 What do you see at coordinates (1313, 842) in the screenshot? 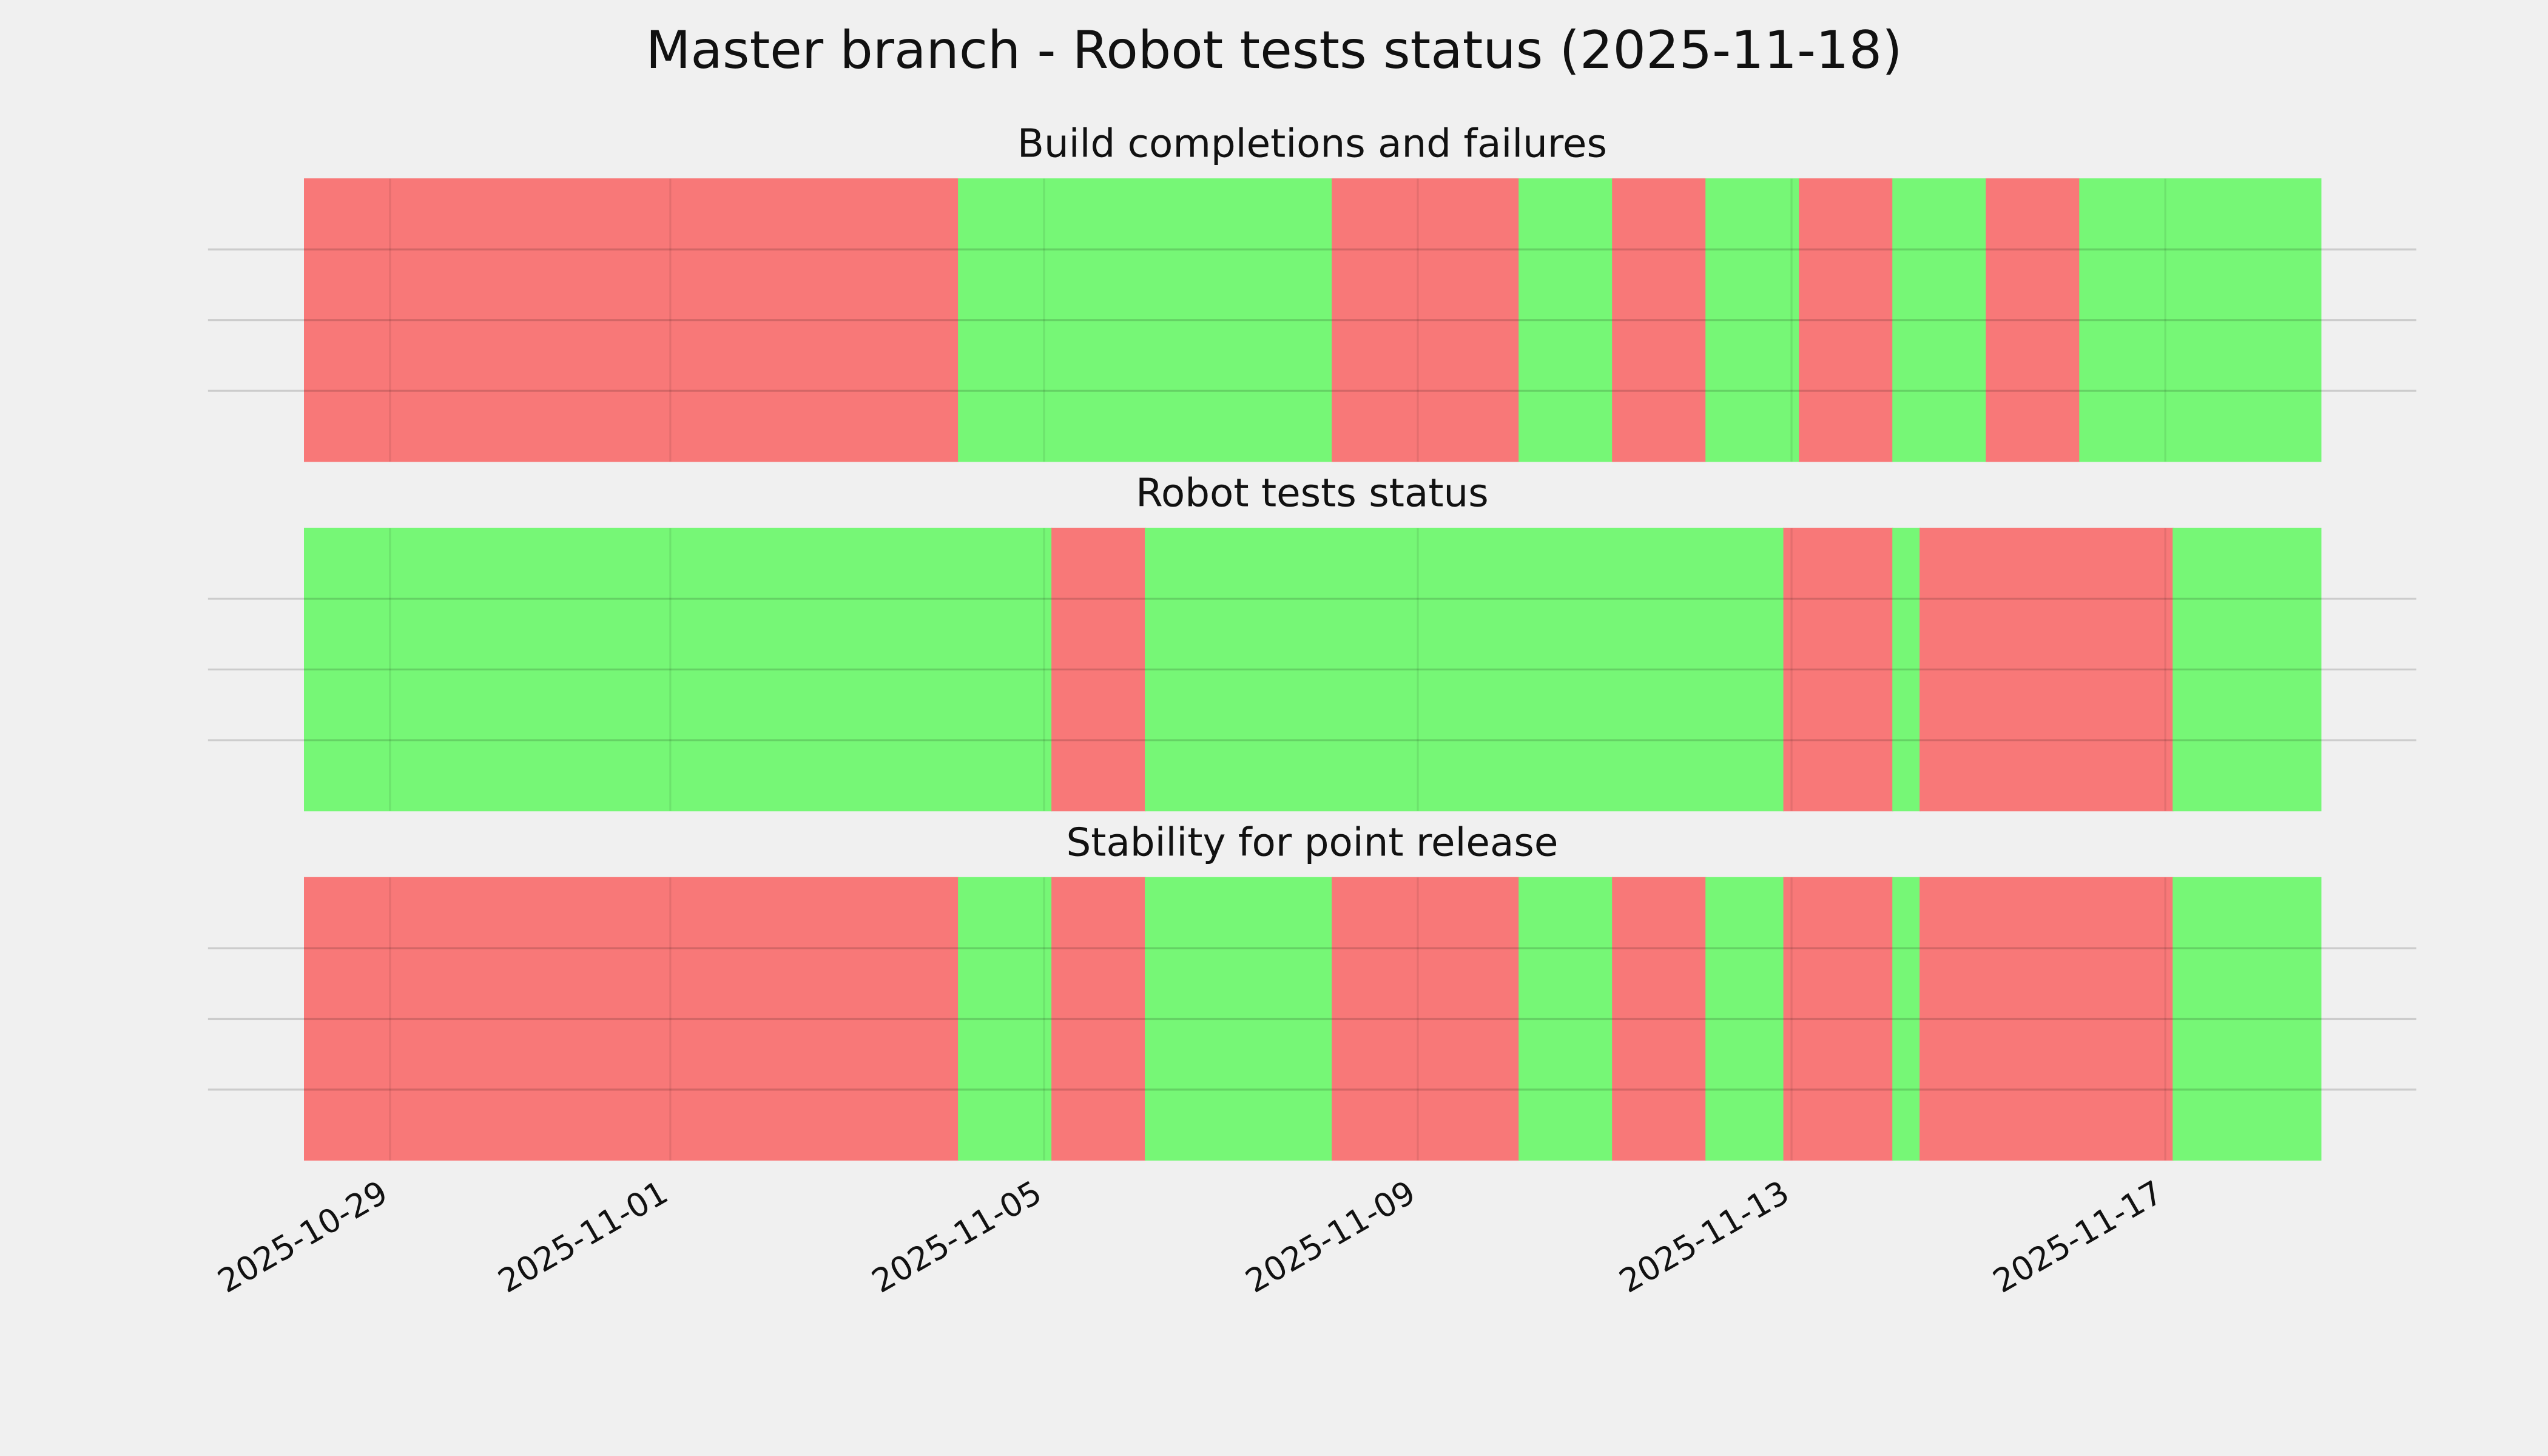
I see `panel-title: Stability for point release` at bounding box center [1313, 842].